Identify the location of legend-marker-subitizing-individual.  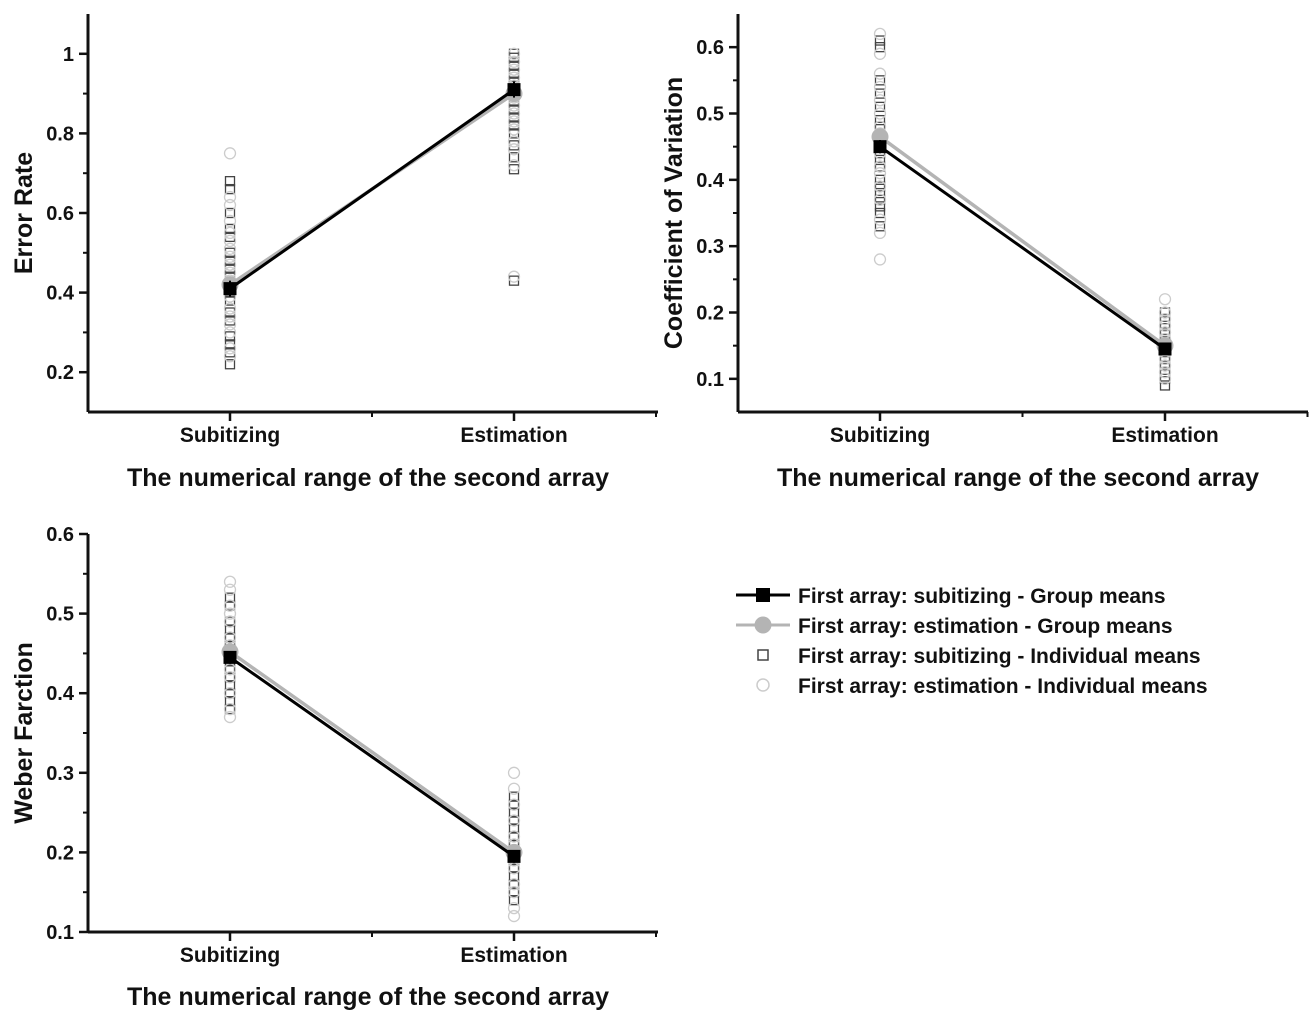
(763, 655).